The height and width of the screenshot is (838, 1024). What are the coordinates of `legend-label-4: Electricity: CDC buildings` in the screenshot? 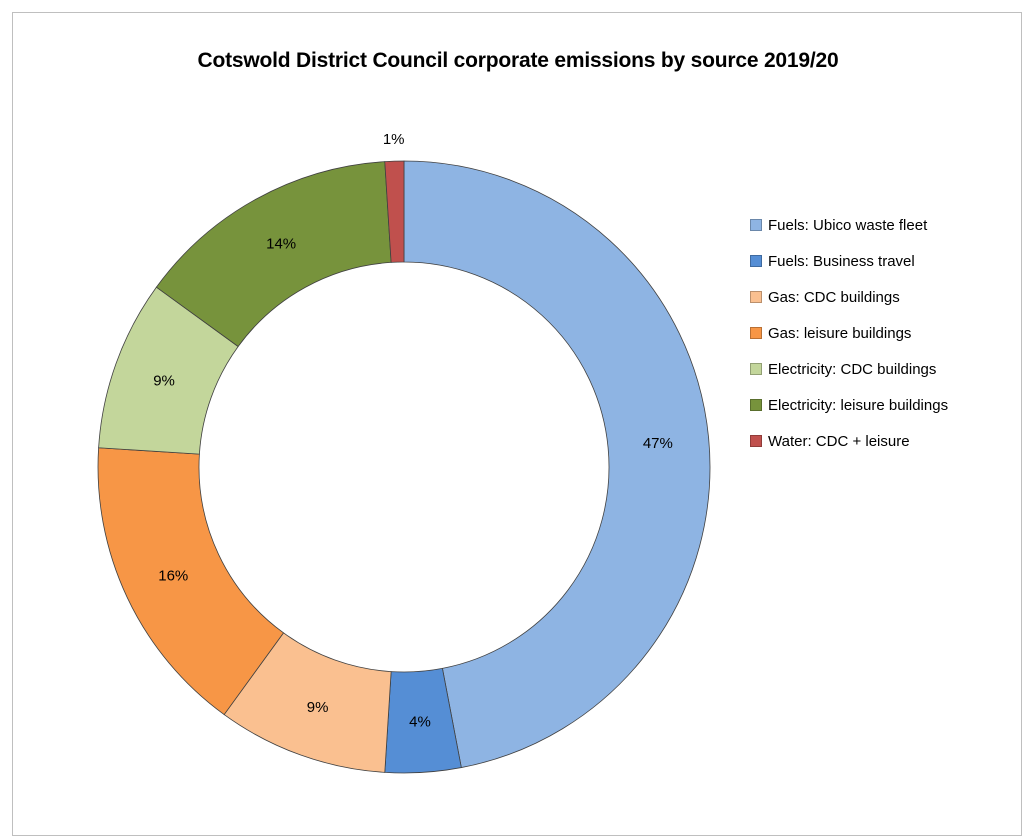 It's located at (852, 369).